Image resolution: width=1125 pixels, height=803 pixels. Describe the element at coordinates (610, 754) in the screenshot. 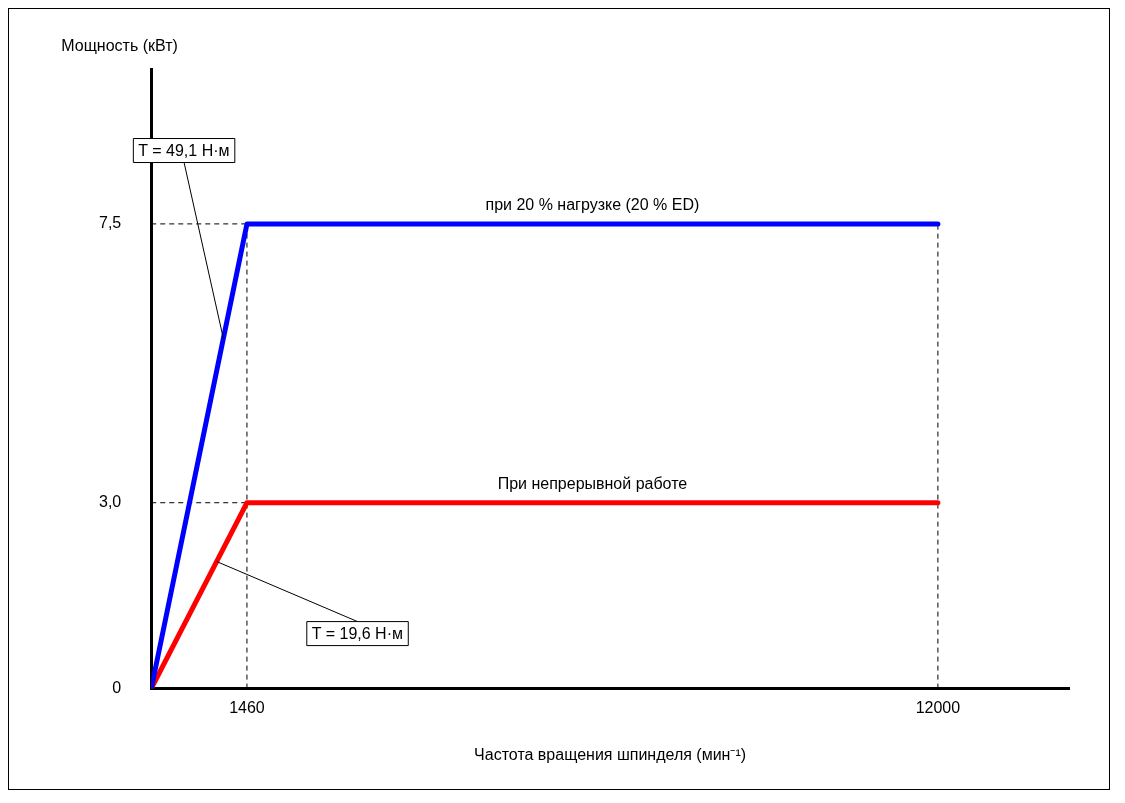

I see `x-axis-title: Частота вращения шпинделя (мин⁻¹)` at that location.